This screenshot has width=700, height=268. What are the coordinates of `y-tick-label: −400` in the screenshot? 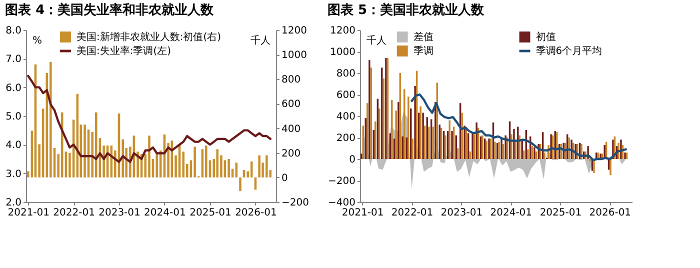 It's located at (342, 203).